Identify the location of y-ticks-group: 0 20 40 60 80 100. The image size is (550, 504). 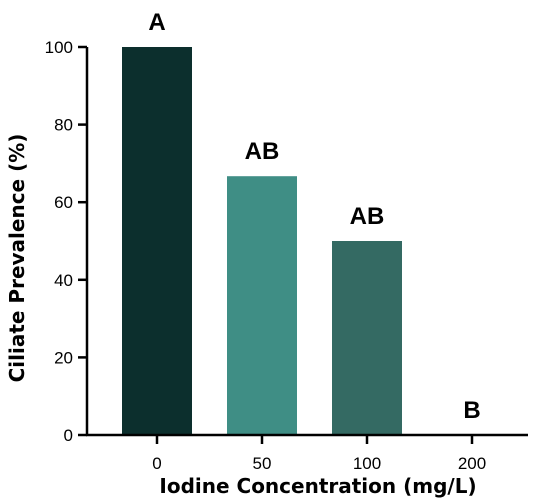
(66, 241).